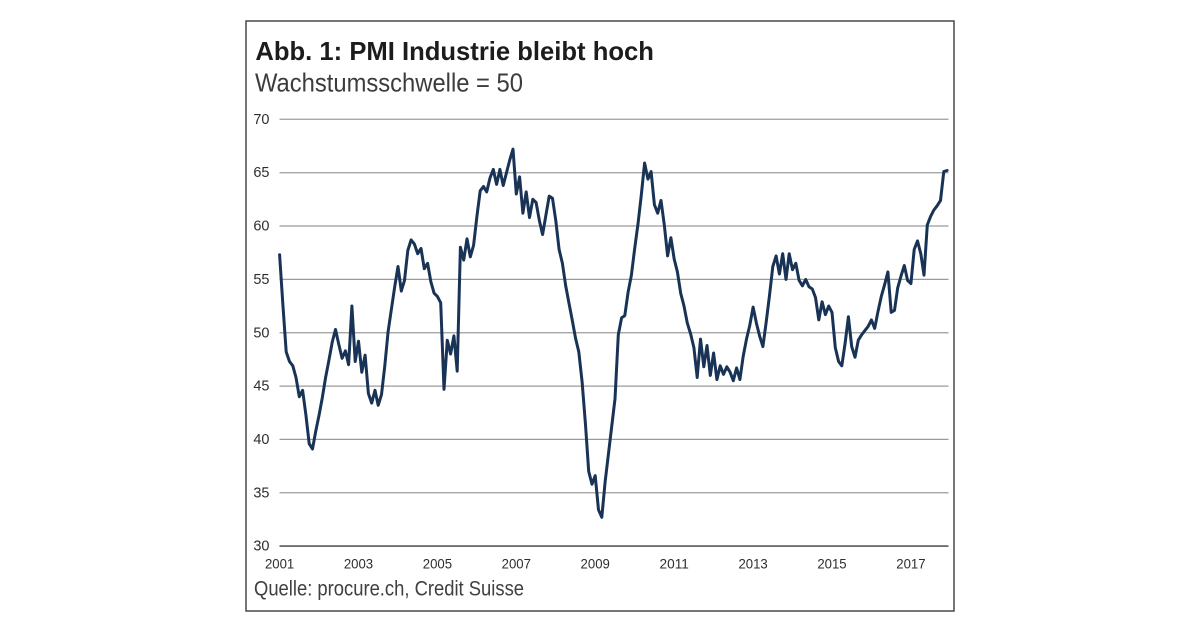 This screenshot has height=629, width=1200. What do you see at coordinates (261, 440) in the screenshot?
I see `svg-text: 40` at bounding box center [261, 440].